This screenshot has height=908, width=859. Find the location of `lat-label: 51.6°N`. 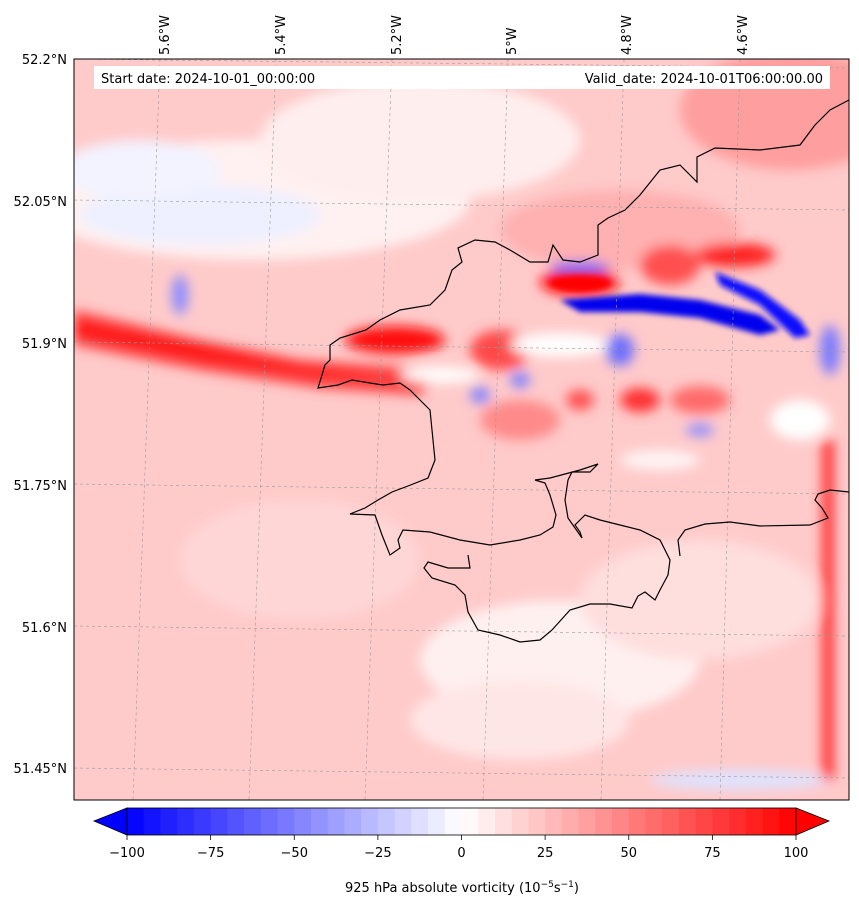

lat-label: 51.6°N is located at coordinates (44, 628).